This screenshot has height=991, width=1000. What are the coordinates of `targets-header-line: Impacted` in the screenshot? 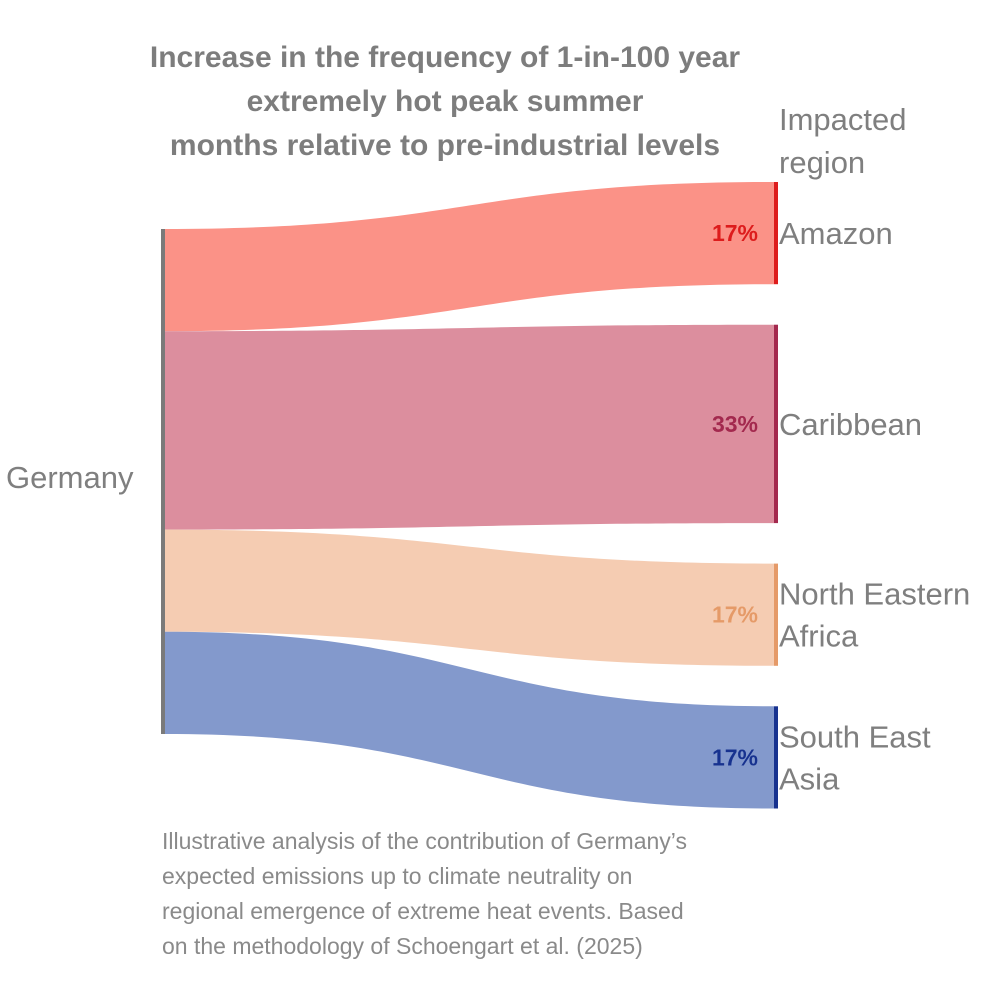 It's located at (843, 119).